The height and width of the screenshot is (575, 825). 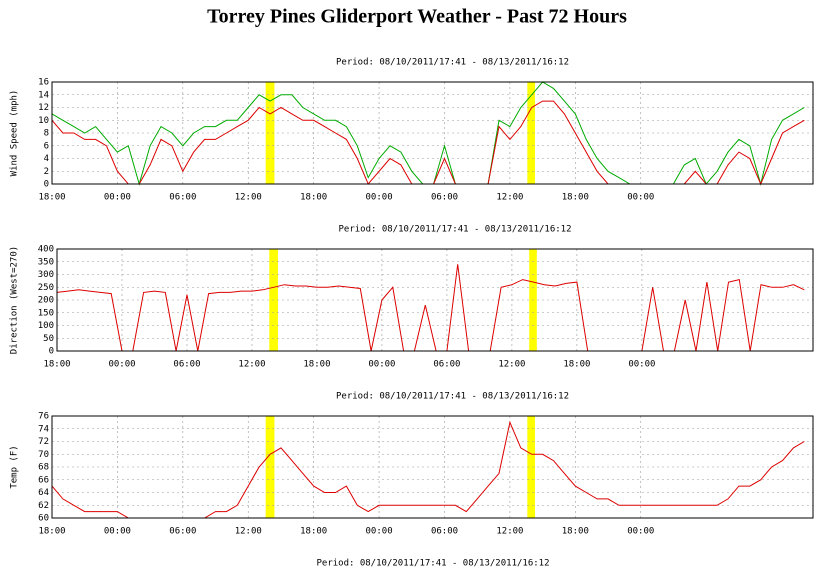 I want to click on y-axis-label: Direction (West=270), so click(x=15, y=300).